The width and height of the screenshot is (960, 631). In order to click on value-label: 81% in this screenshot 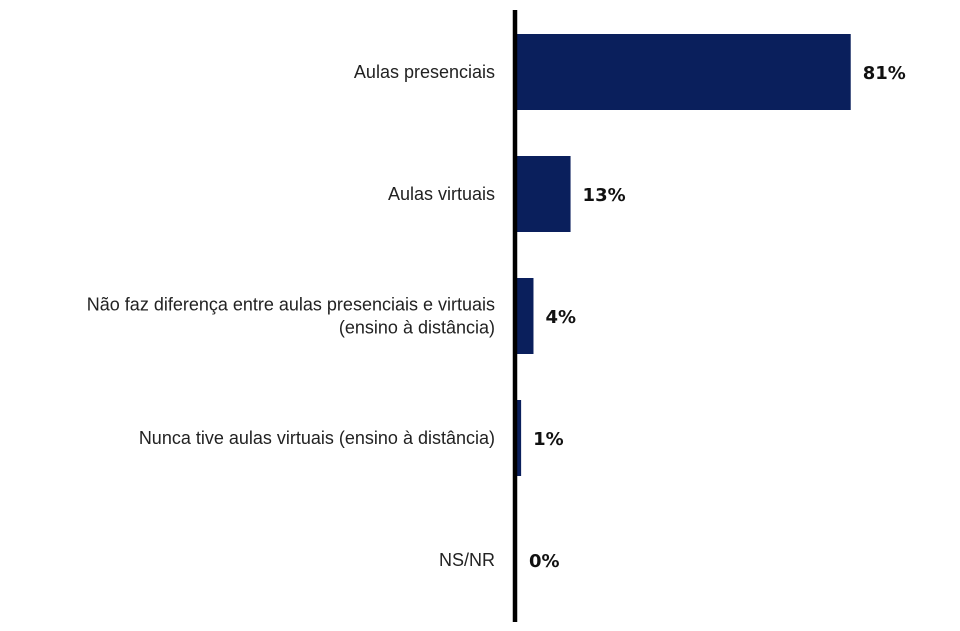, I will do `click(884, 73)`.